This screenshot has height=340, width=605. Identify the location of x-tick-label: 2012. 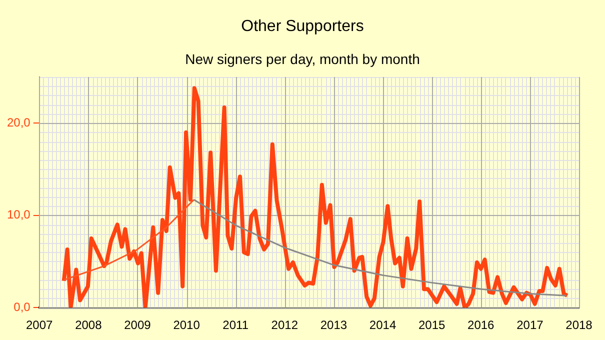
(284, 325).